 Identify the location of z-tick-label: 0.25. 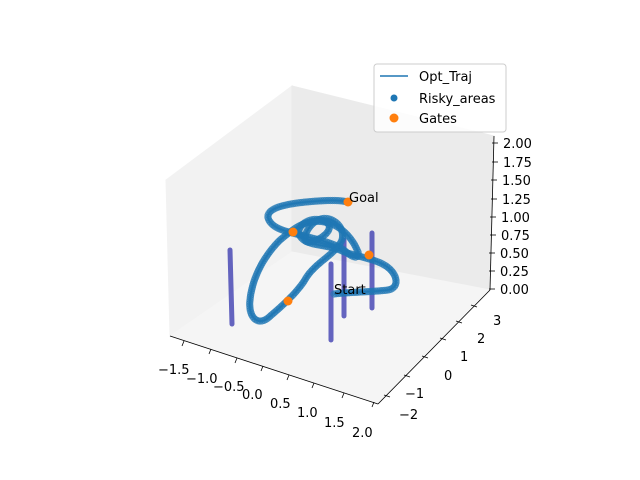
(514, 272).